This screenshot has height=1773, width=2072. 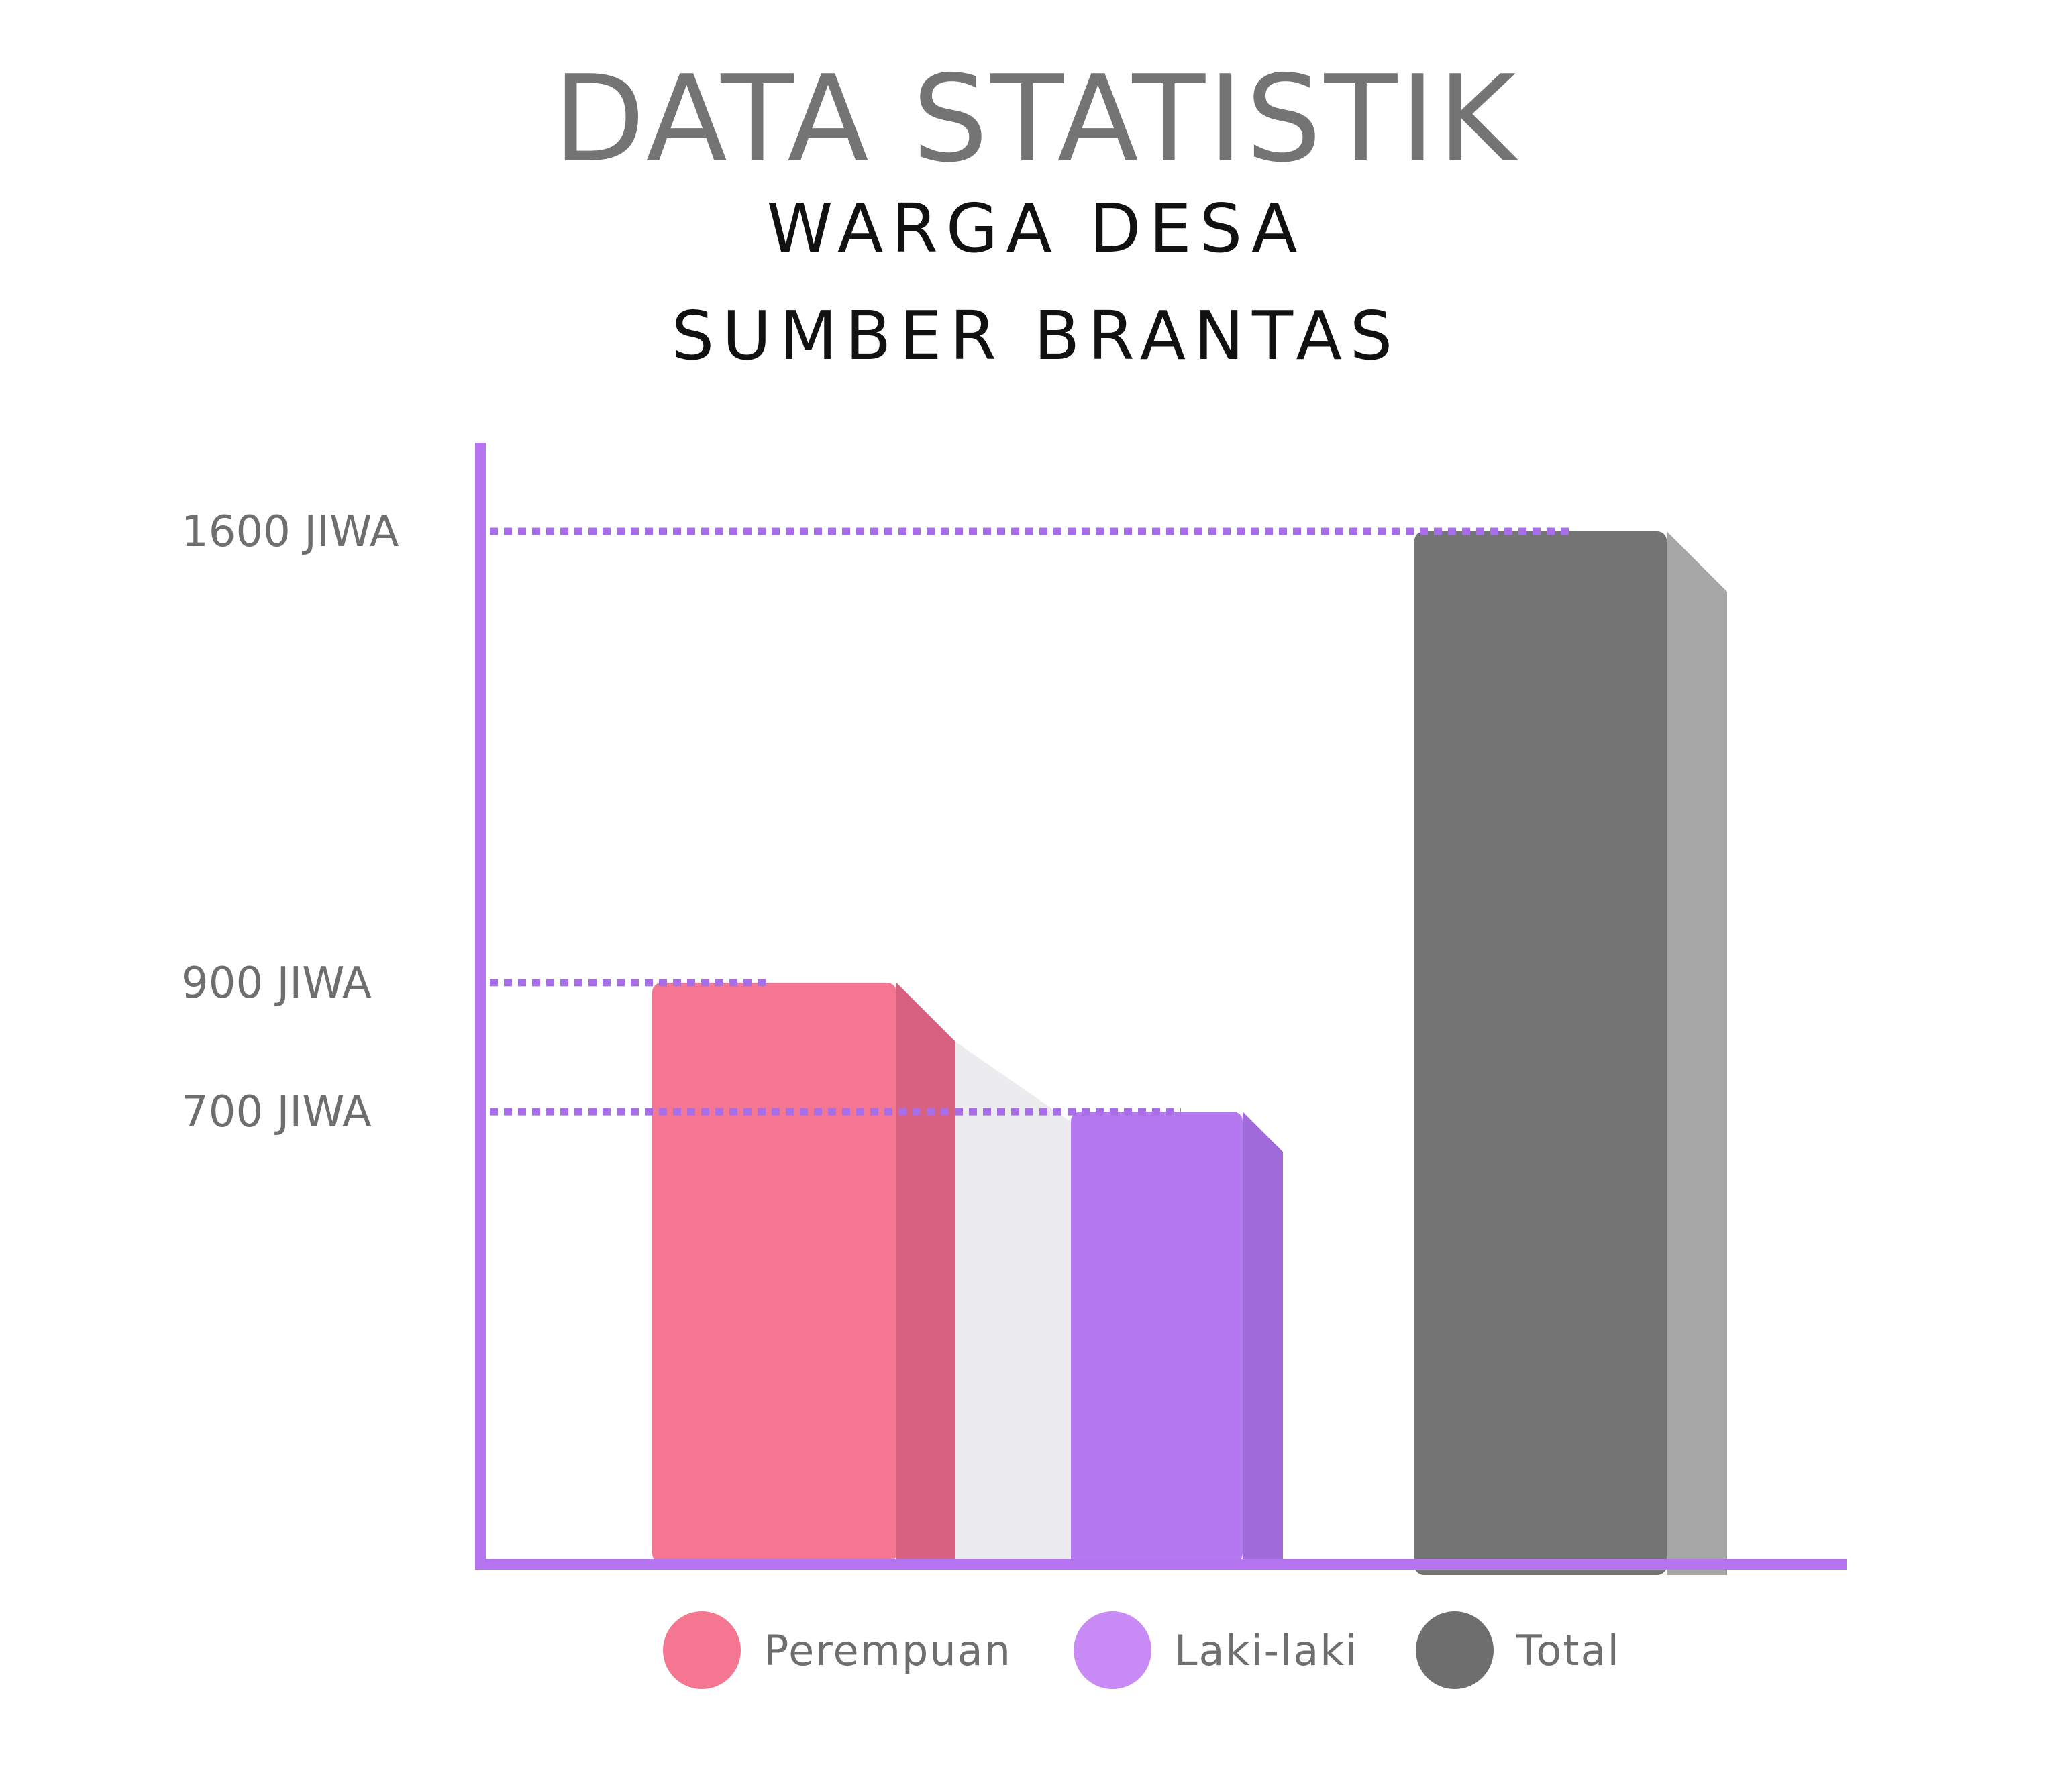 What do you see at coordinates (1036, 119) in the screenshot?
I see `chart-title: DATA STATISTIK` at bounding box center [1036, 119].